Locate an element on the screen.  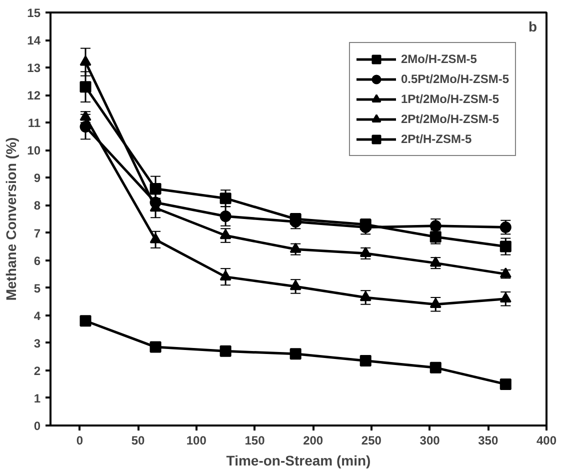
x-tick-label: 0 is located at coordinates (80, 441).